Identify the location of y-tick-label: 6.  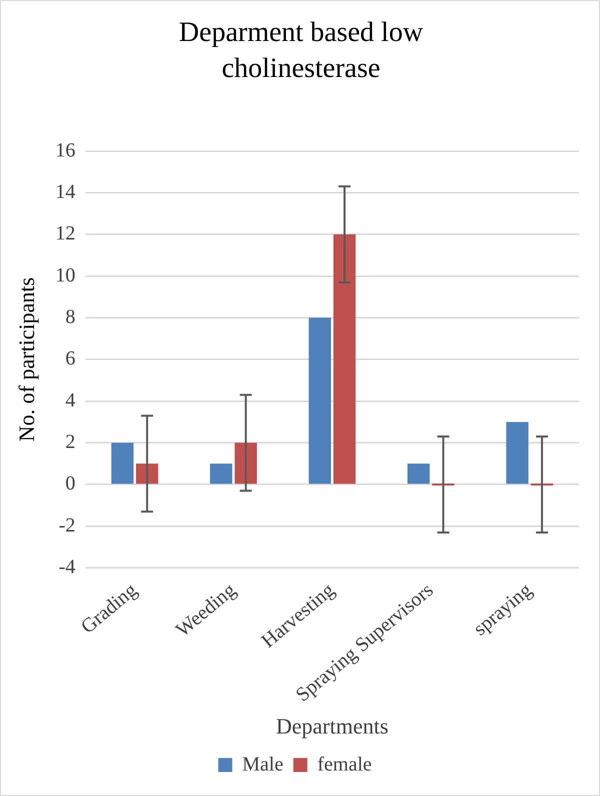
(70, 359).